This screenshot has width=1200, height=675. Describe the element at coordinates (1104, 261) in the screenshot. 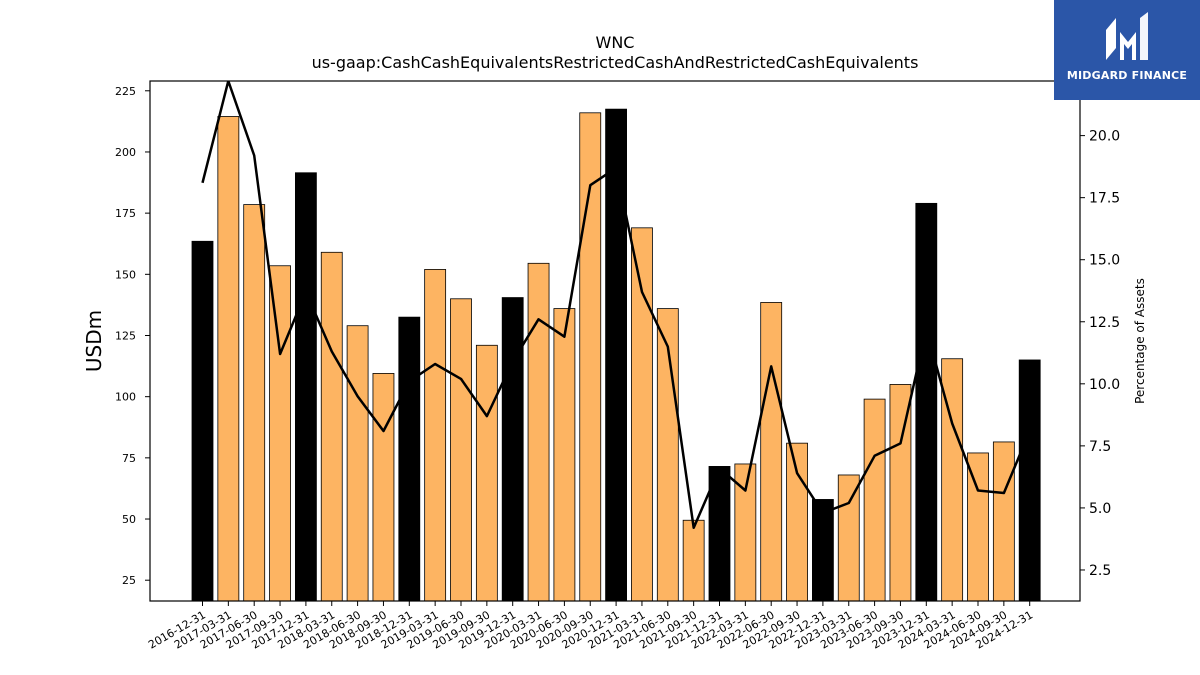

I see `y2-tick-label: 15.0` at that location.